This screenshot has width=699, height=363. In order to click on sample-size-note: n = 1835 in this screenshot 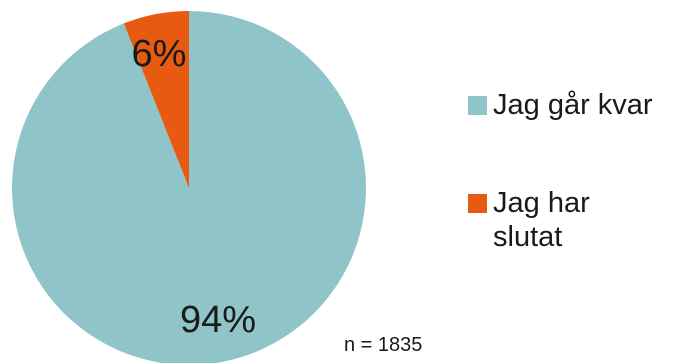, I will do `click(383, 345)`.